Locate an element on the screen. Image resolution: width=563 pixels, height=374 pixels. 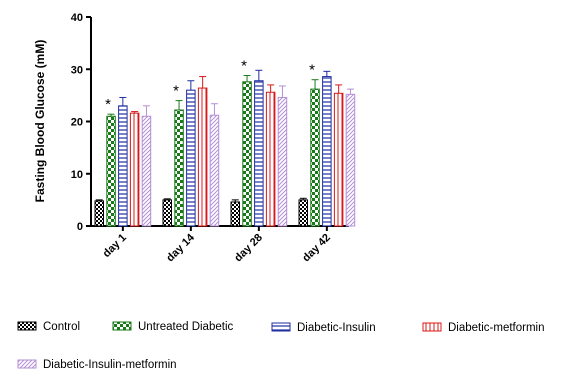
y-tick-label: 20 is located at coordinates (77, 123).